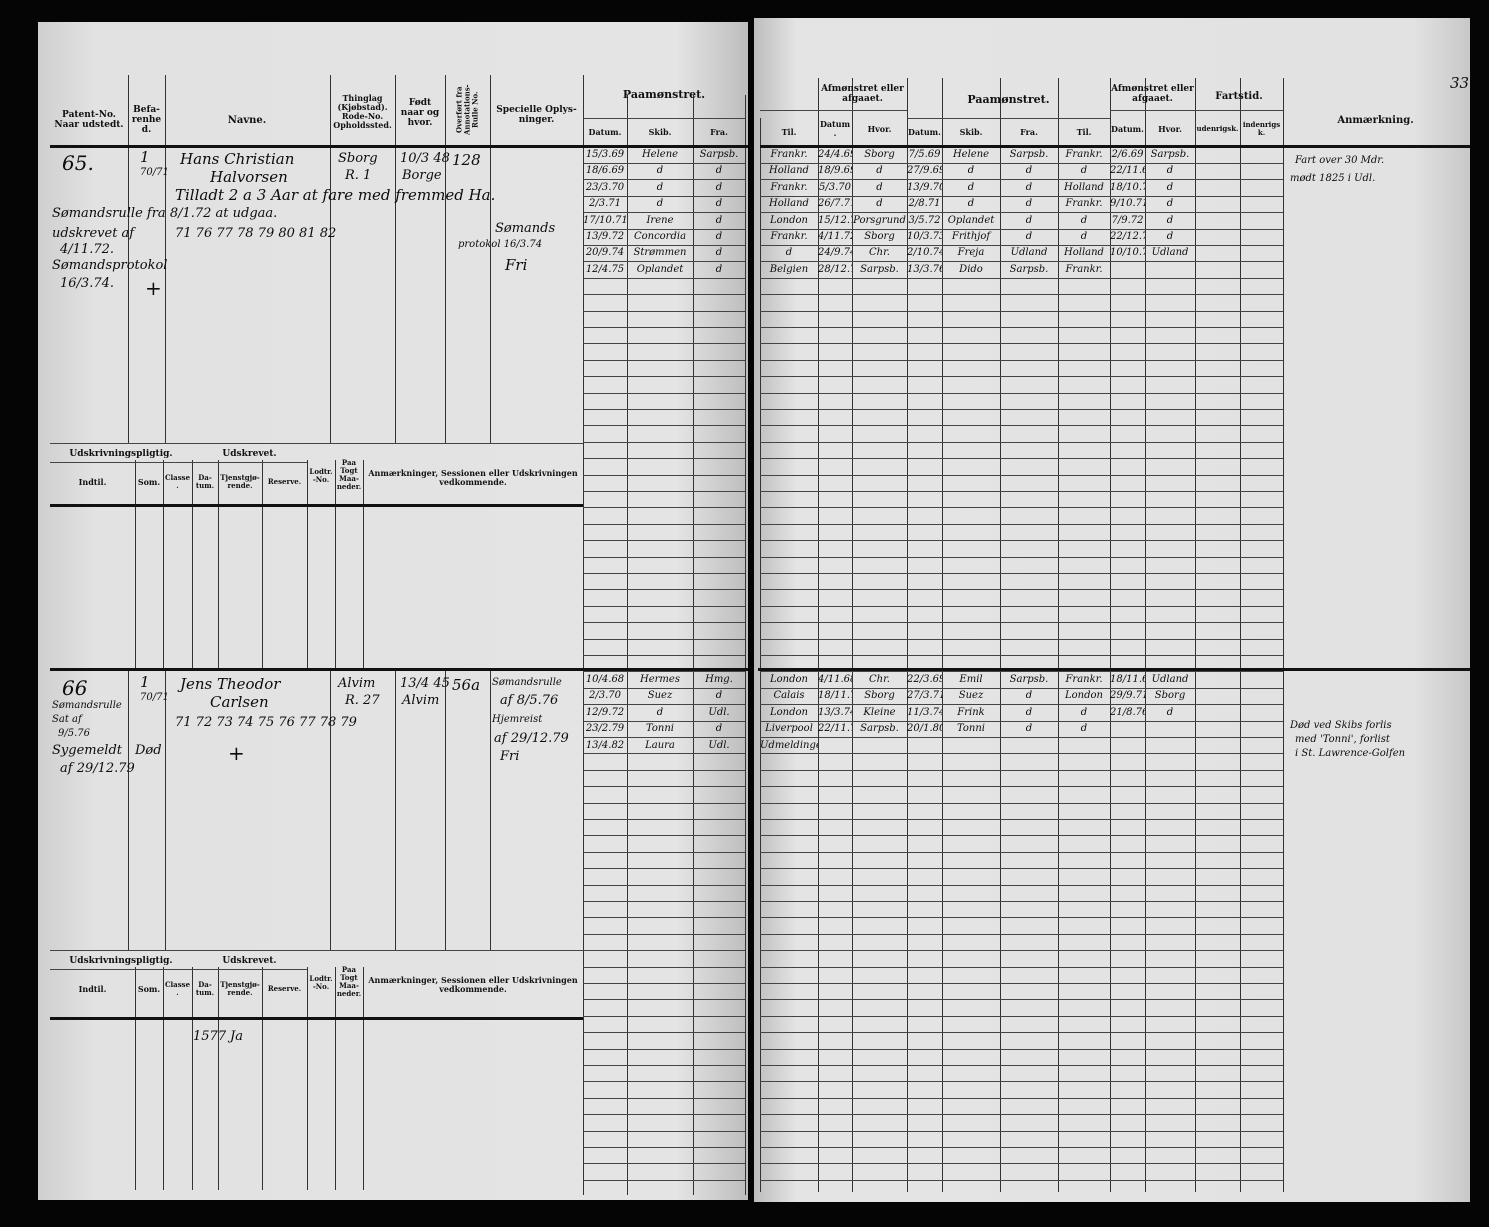 The image size is (1489, 1227). I want to click on ledger-cell: Tonni, so click(971, 728).